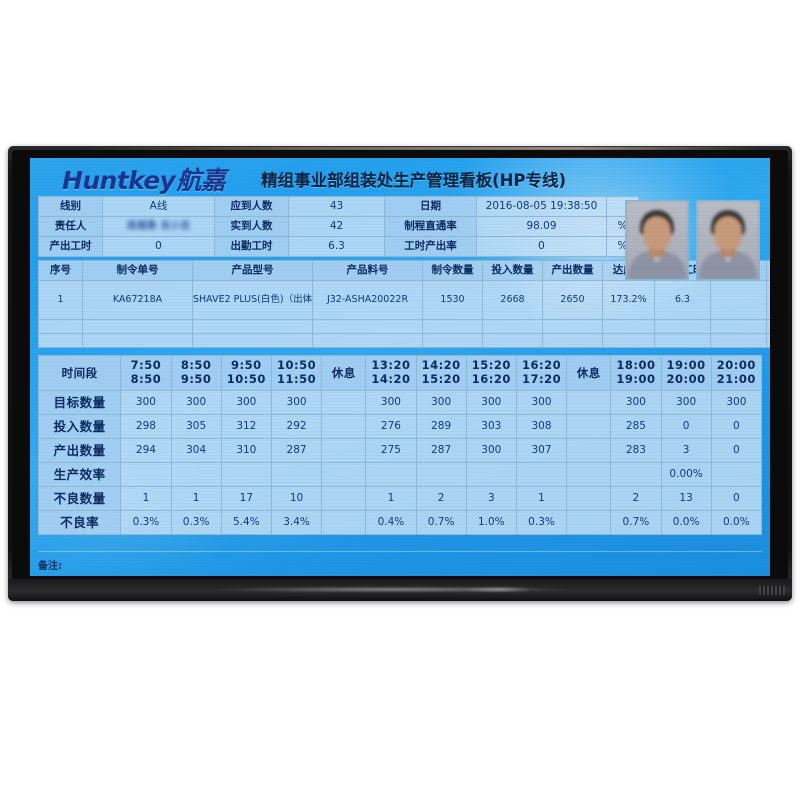 Image resolution: width=800 pixels, height=800 pixels. What do you see at coordinates (686, 474) in the screenshot?
I see `hourly-cell: 0.00%` at bounding box center [686, 474].